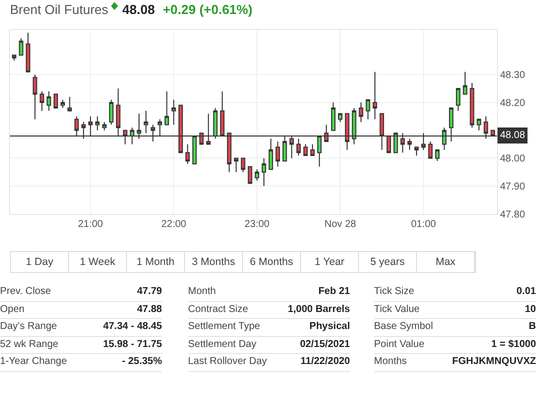 The width and height of the screenshot is (550, 401). I want to click on text: Base Symbol, so click(403, 327).